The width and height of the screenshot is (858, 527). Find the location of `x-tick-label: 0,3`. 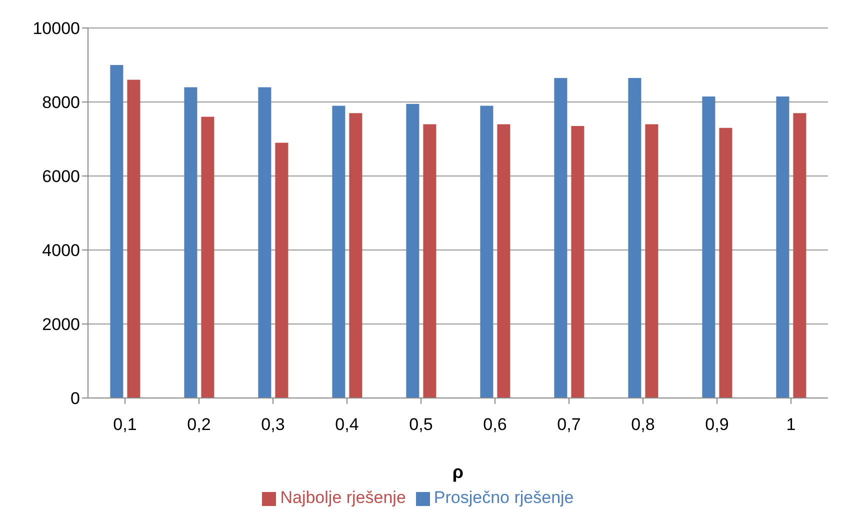

x-tick-label: 0,3 is located at coordinates (273, 424).